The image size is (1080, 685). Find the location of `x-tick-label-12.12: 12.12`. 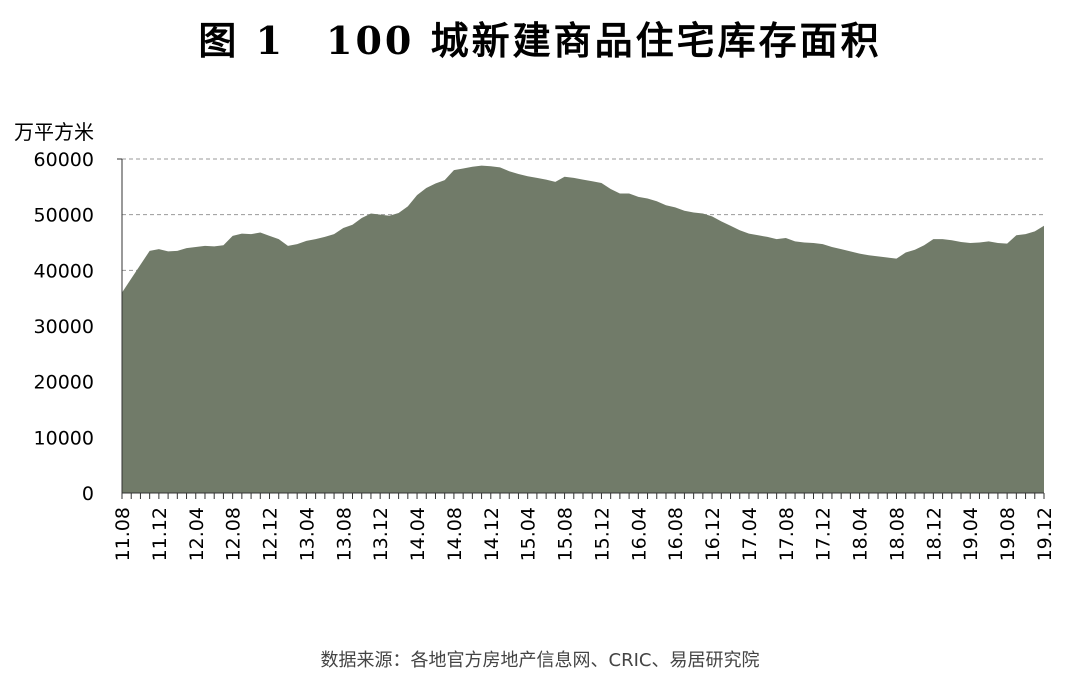

x-tick-label-12.12: 12.12 is located at coordinates (271, 534).